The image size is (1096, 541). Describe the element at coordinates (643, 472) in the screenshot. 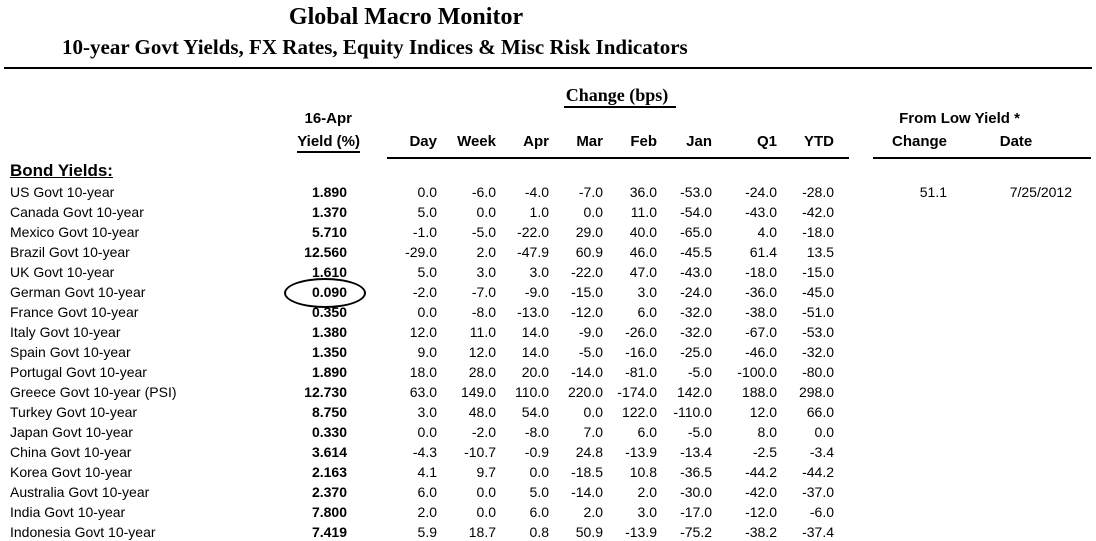

I see `change-value: 10.8` at that location.